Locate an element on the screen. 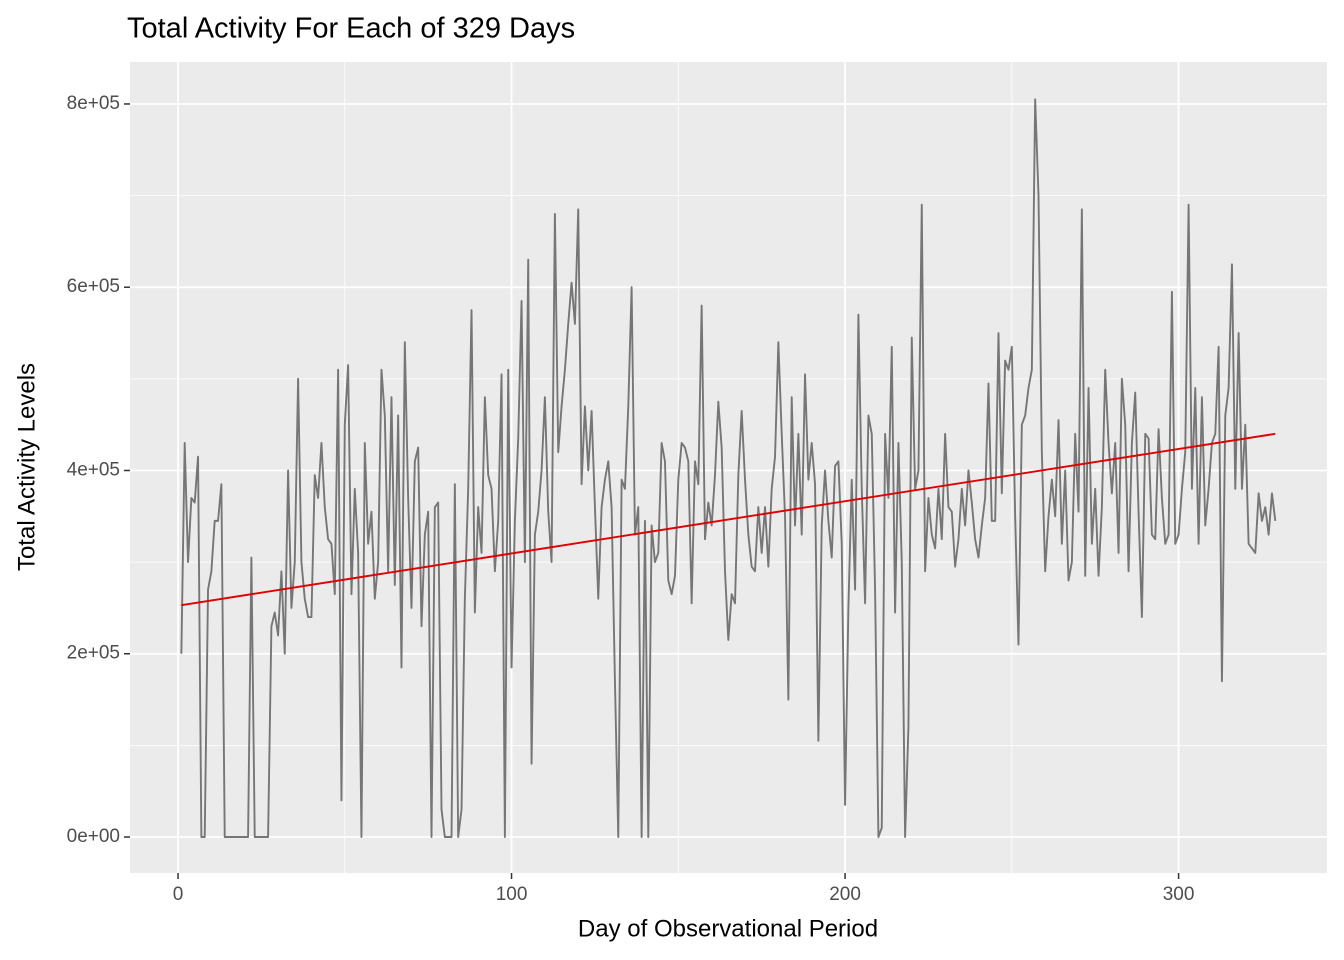 The image size is (1344, 960). x-tick-label: 100 is located at coordinates (512, 894).